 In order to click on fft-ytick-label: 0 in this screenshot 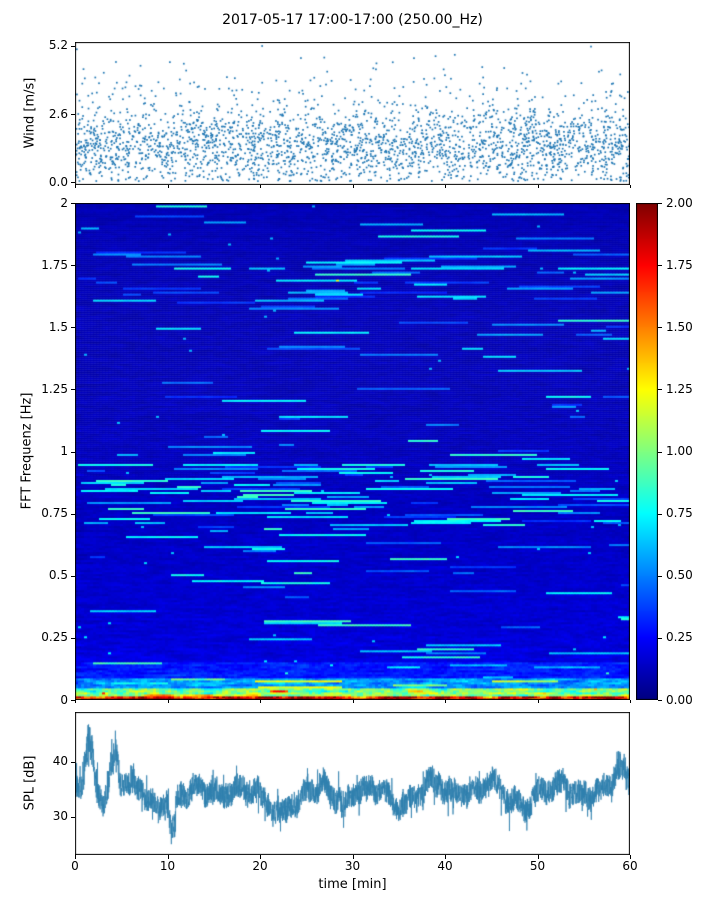, I will do `click(64, 699)`.